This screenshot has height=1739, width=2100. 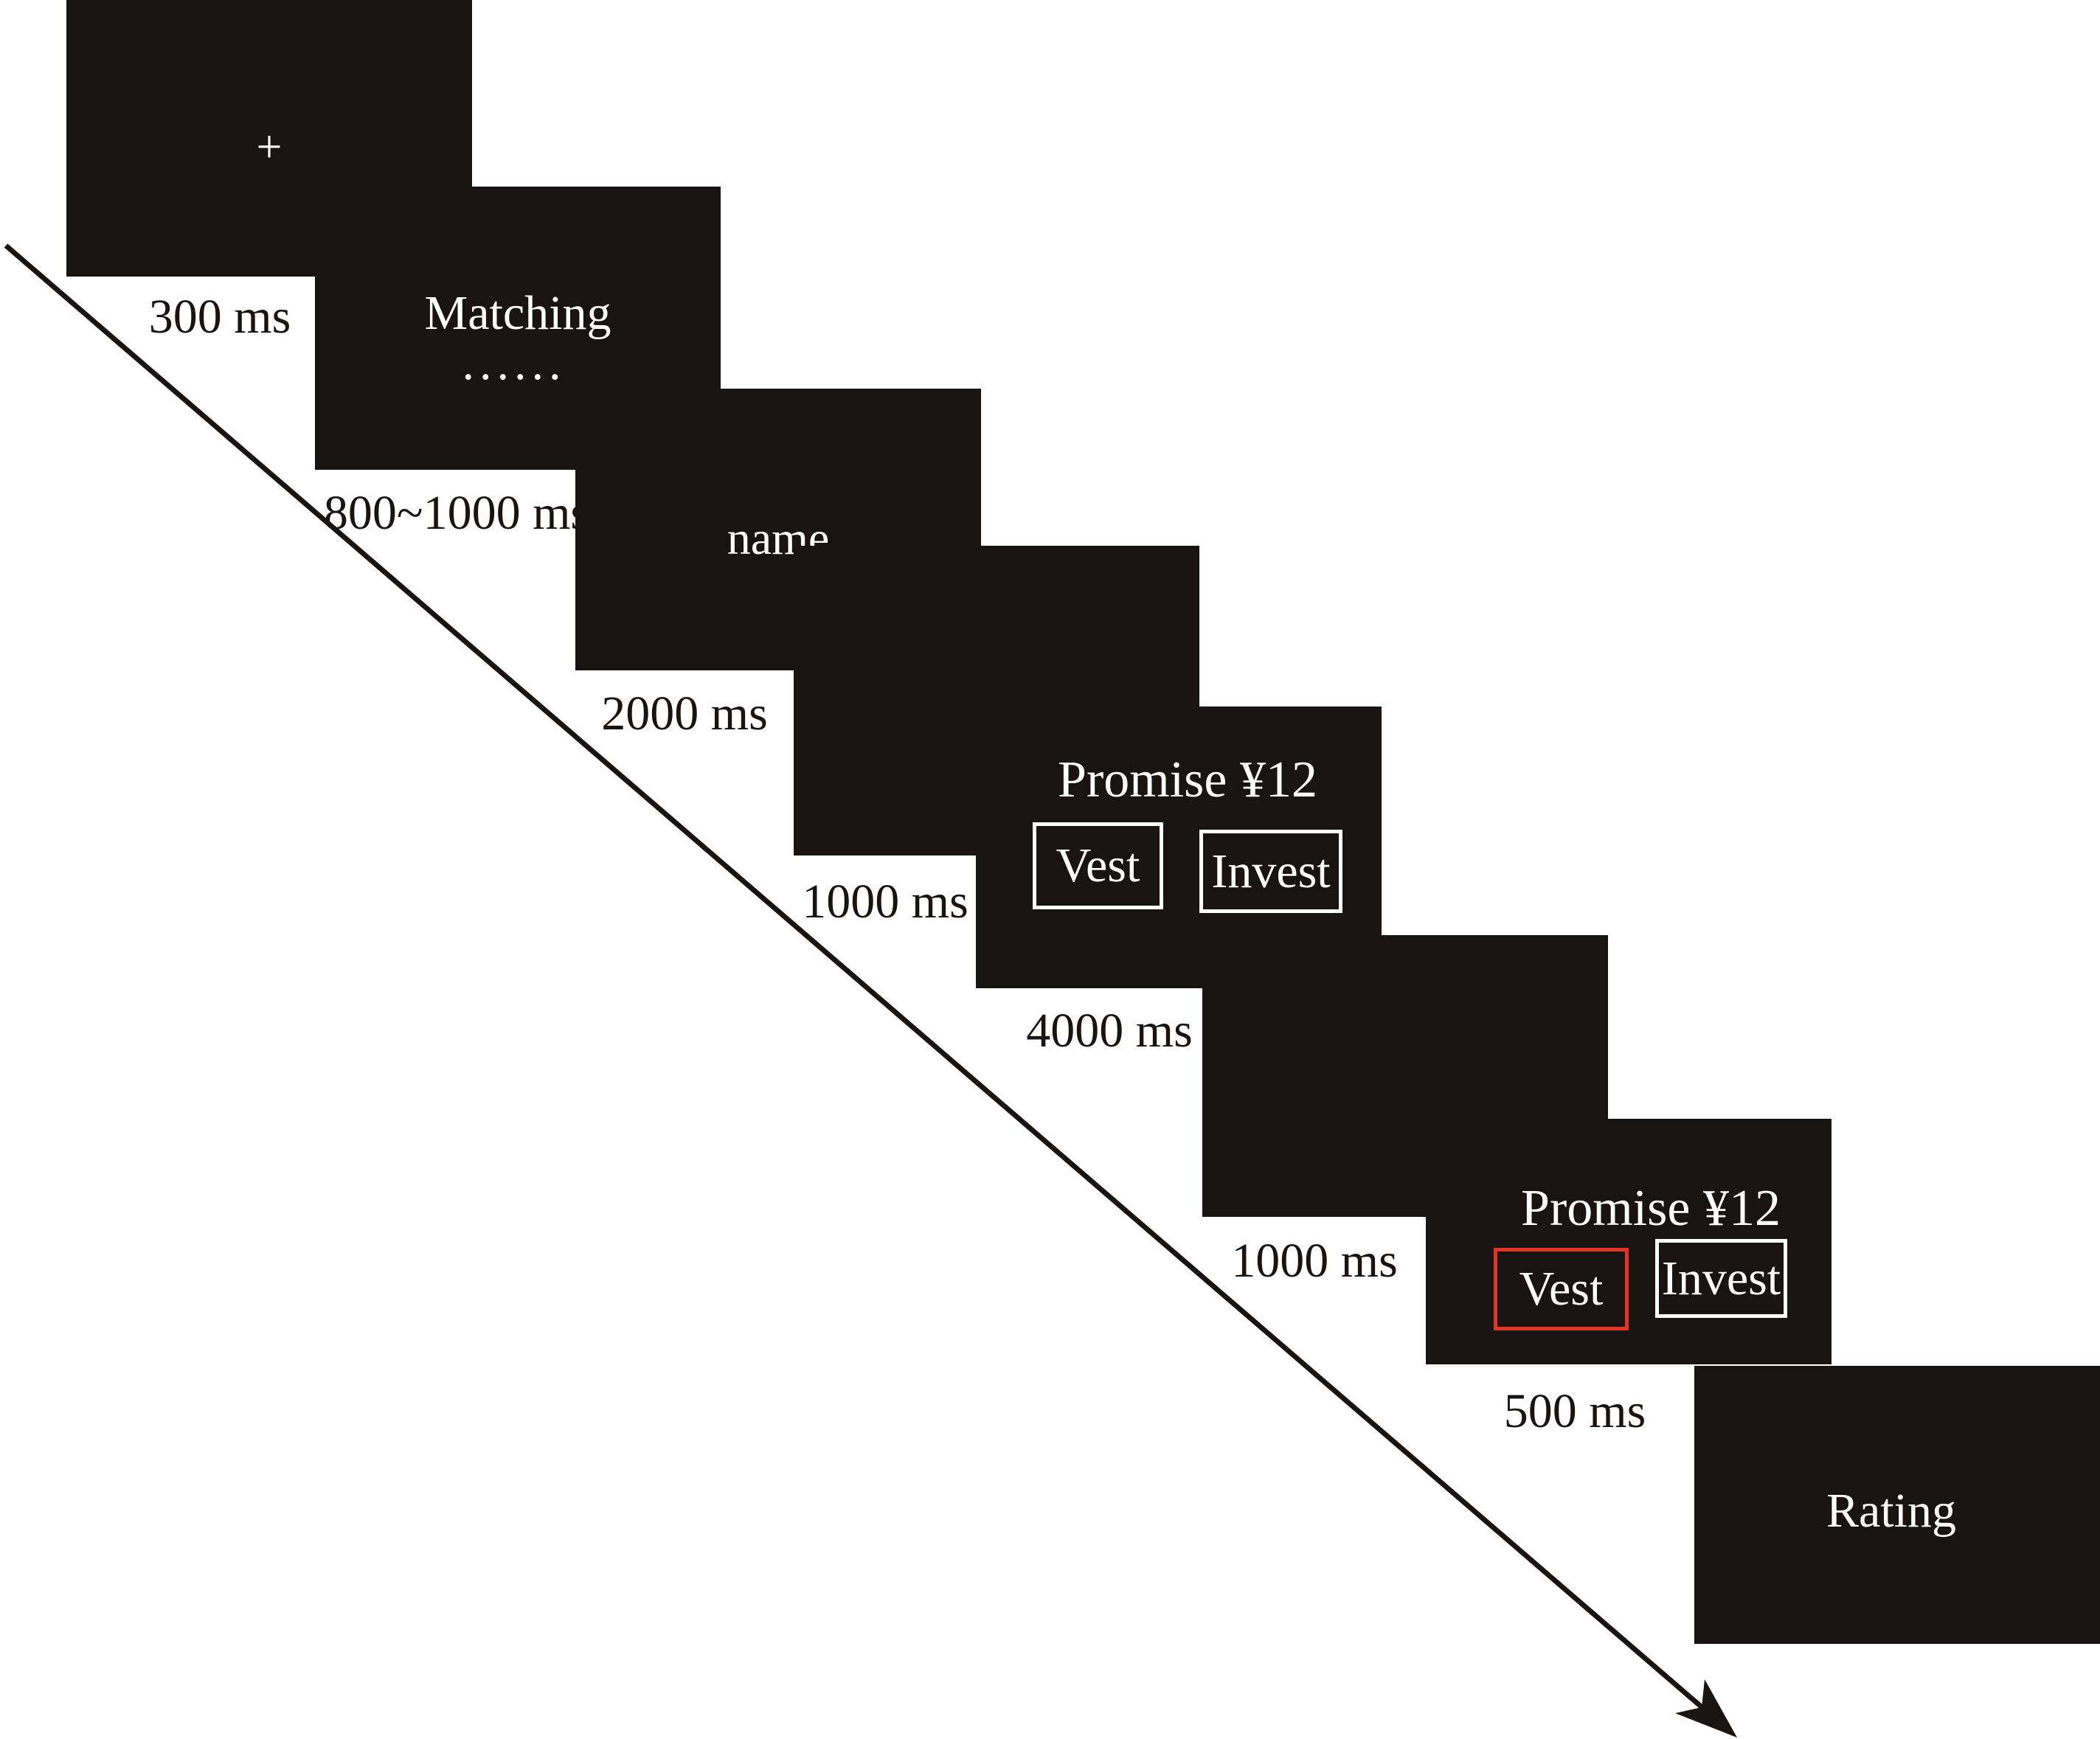 What do you see at coordinates (219, 317) in the screenshot?
I see `duration-label: 300 ms` at bounding box center [219, 317].